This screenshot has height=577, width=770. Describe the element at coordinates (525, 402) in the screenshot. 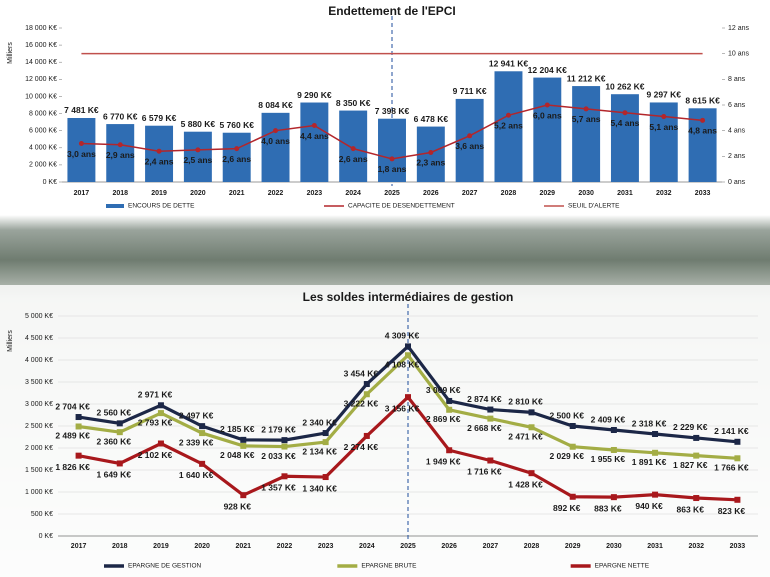

I see `value-label: 2 810 K€` at that location.